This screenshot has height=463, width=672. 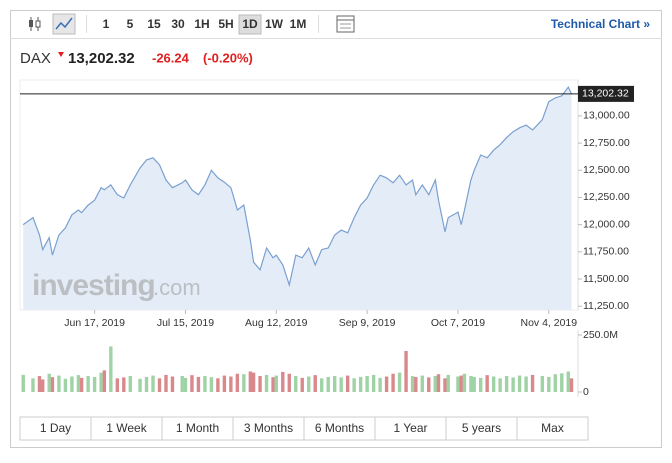 I want to click on symbol: DAX, so click(x=35, y=58).